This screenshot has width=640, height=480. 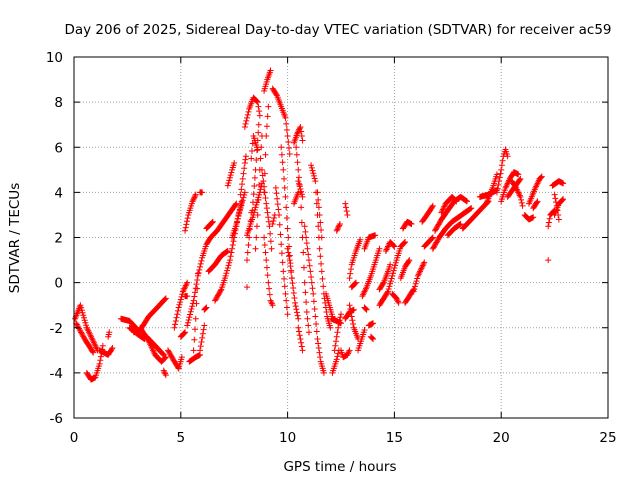 I want to click on x-tick-label: 10, so click(x=287, y=438).